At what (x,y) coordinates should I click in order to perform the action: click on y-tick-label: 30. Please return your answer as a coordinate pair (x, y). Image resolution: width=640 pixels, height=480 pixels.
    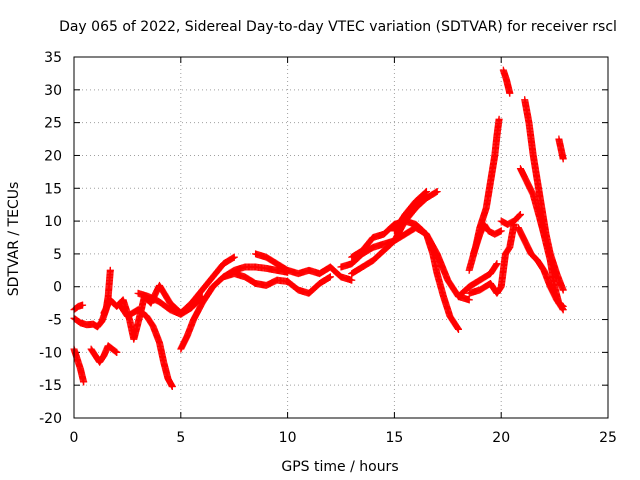
    Looking at the image, I should click on (53, 91).